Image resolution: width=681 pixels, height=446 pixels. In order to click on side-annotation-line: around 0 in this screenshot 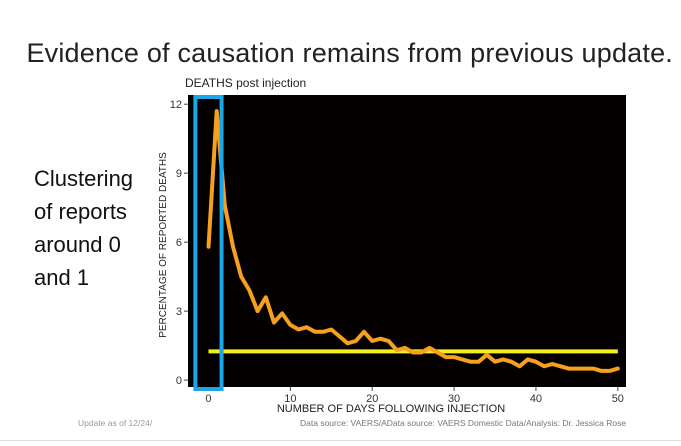, I will do `click(77, 244)`.